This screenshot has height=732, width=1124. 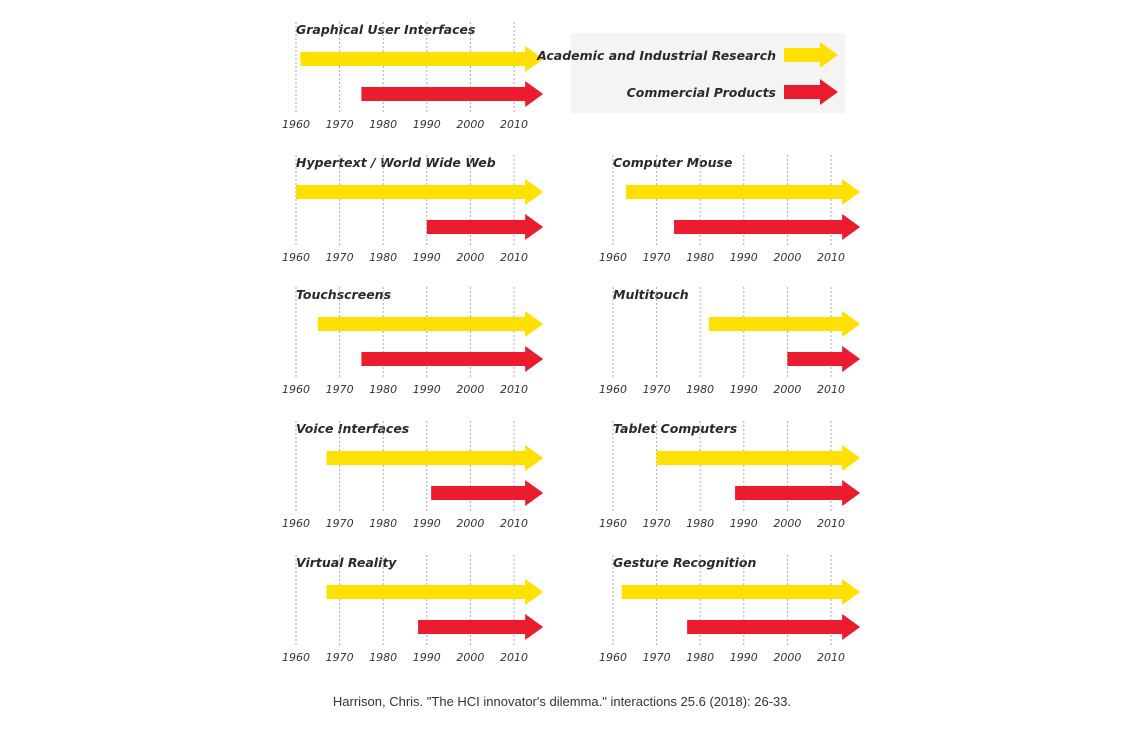 What do you see at coordinates (730, 341) in the screenshot?
I see `timeline-panel: Multitouch 1960 1970 1980 1990 2000 2010` at bounding box center [730, 341].